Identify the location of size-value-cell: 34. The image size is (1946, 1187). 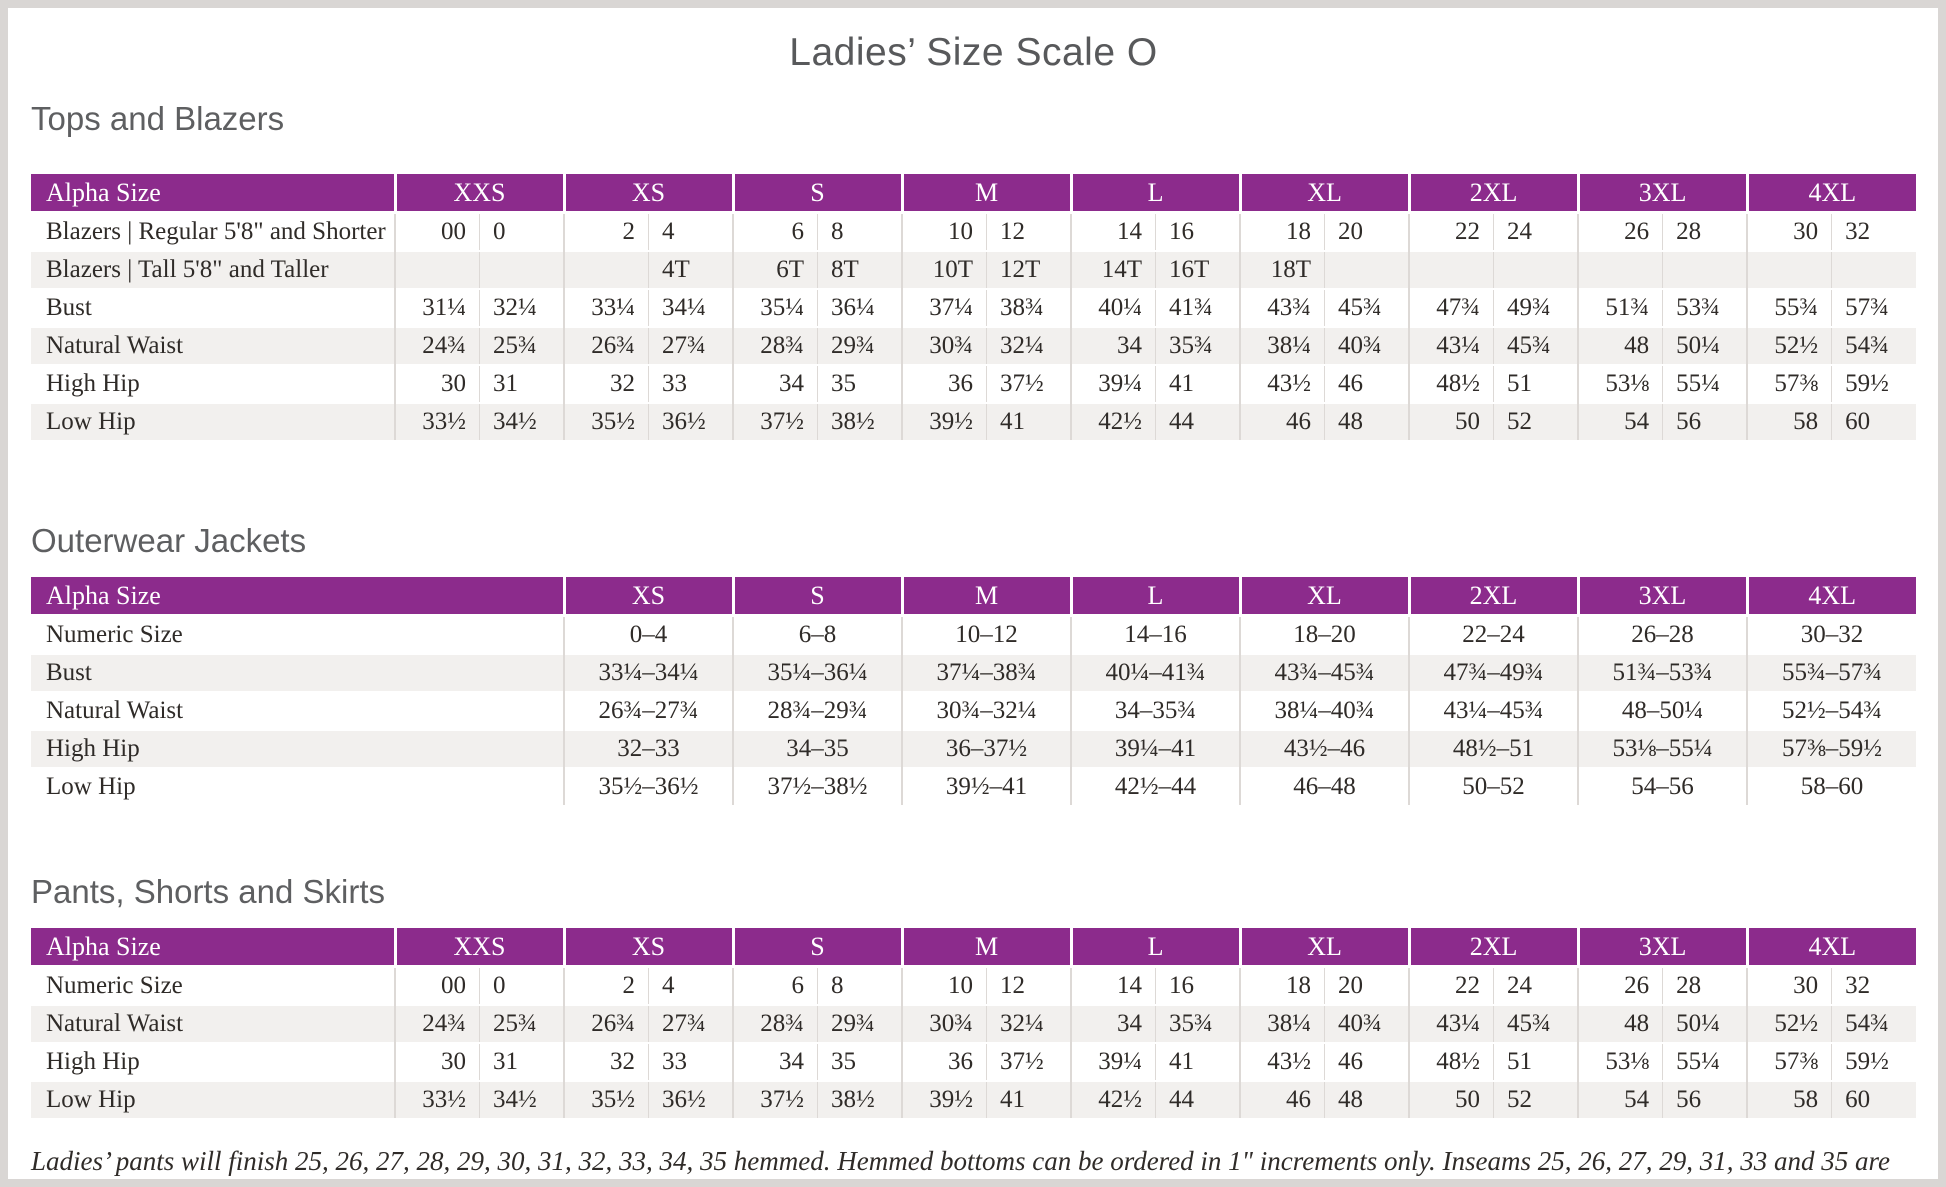
(775, 384).